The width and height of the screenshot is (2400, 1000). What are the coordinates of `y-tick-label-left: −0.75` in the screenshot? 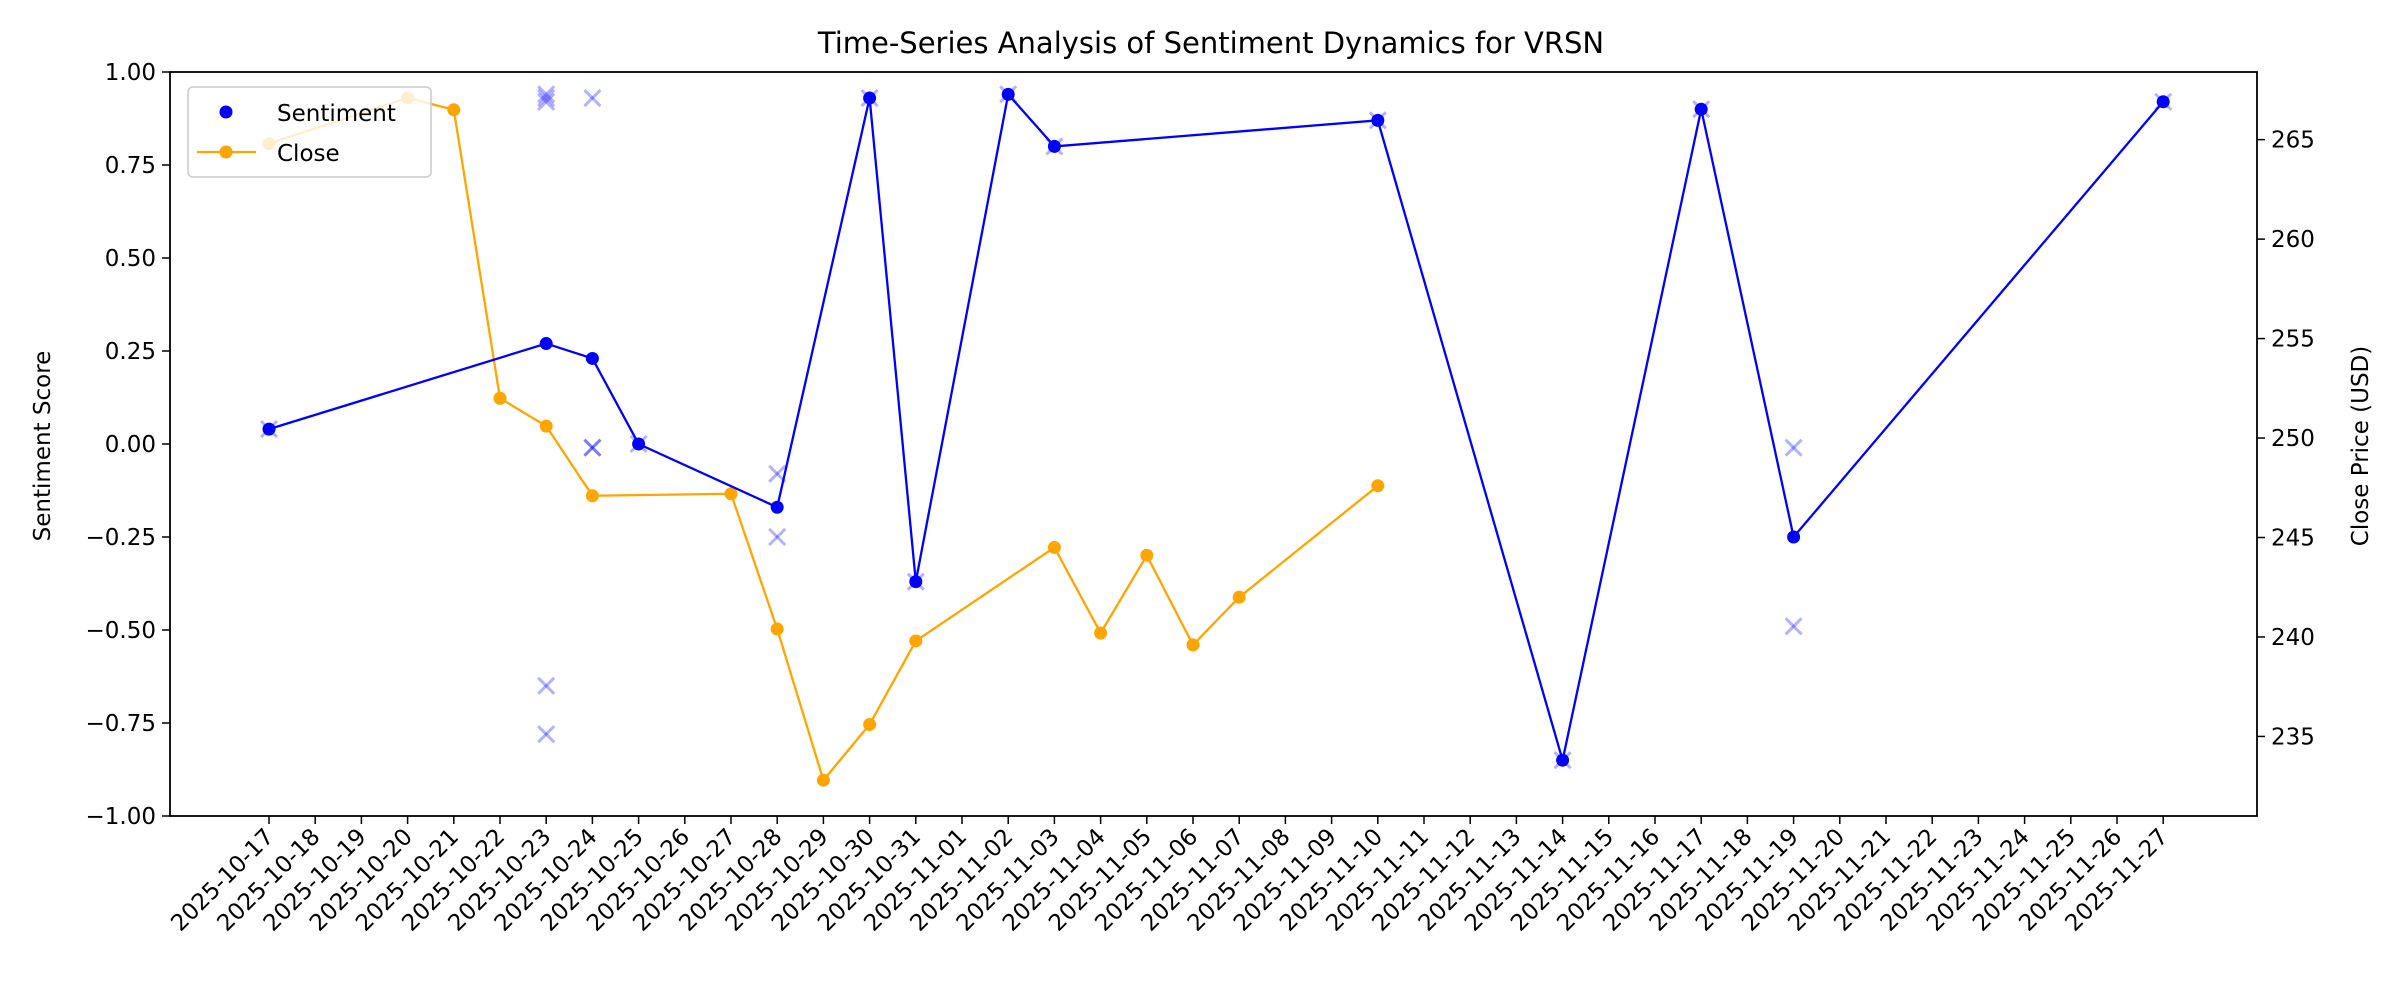 It's located at (121, 724).